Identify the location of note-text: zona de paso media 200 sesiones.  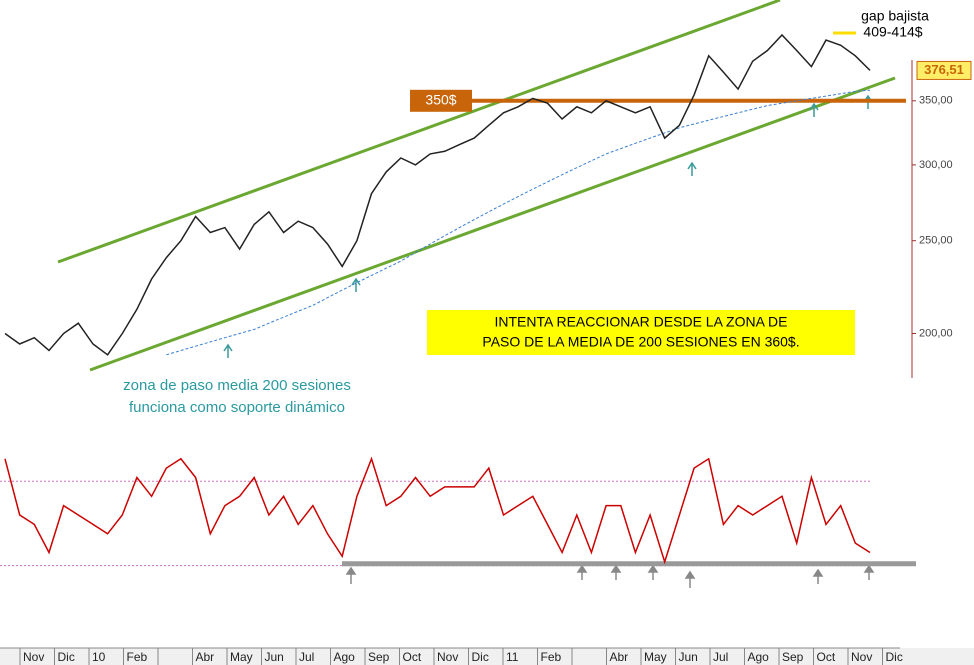
(237, 385).